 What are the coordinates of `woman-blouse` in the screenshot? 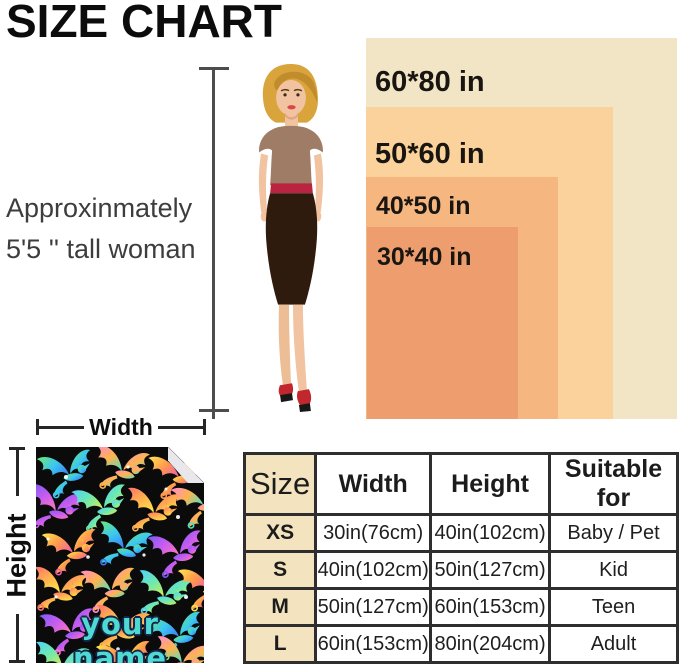 It's located at (291, 155).